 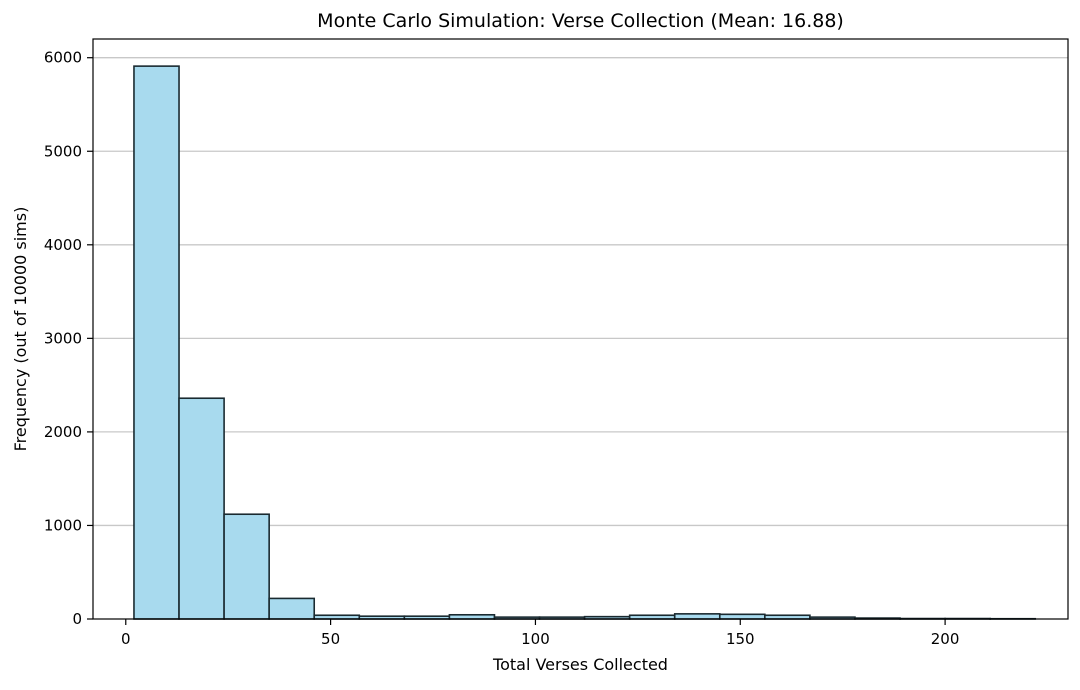 I want to click on y-tick-label: 5000, so click(x=63, y=151).